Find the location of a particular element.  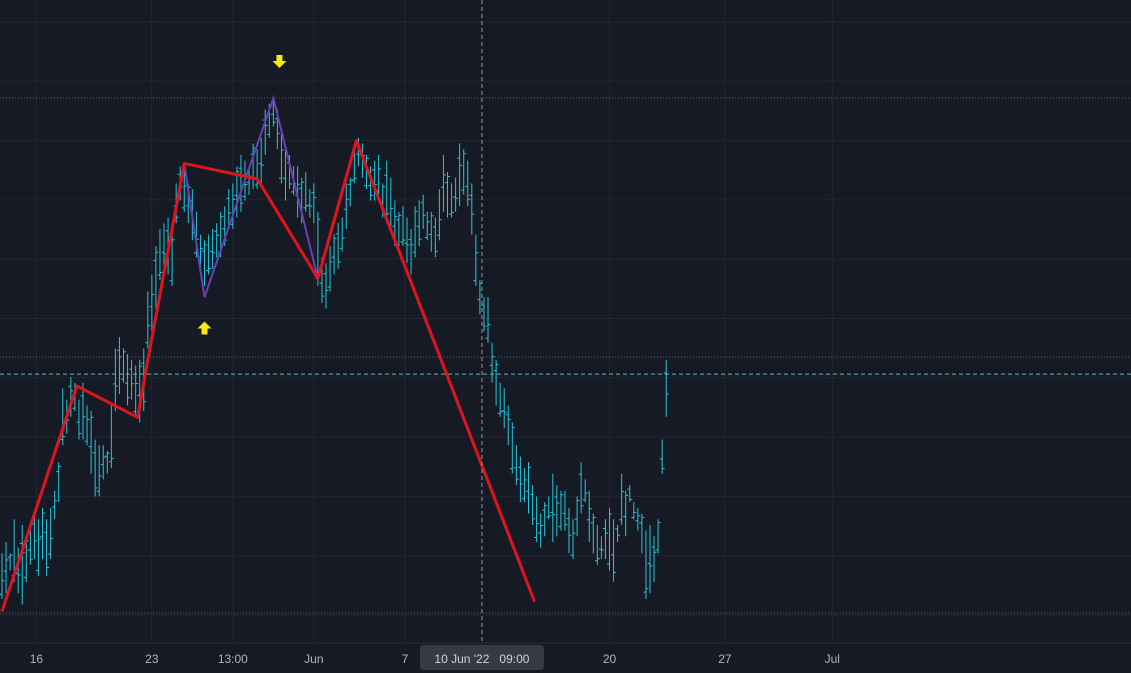

time-tick-label: 23 is located at coordinates (152, 659).